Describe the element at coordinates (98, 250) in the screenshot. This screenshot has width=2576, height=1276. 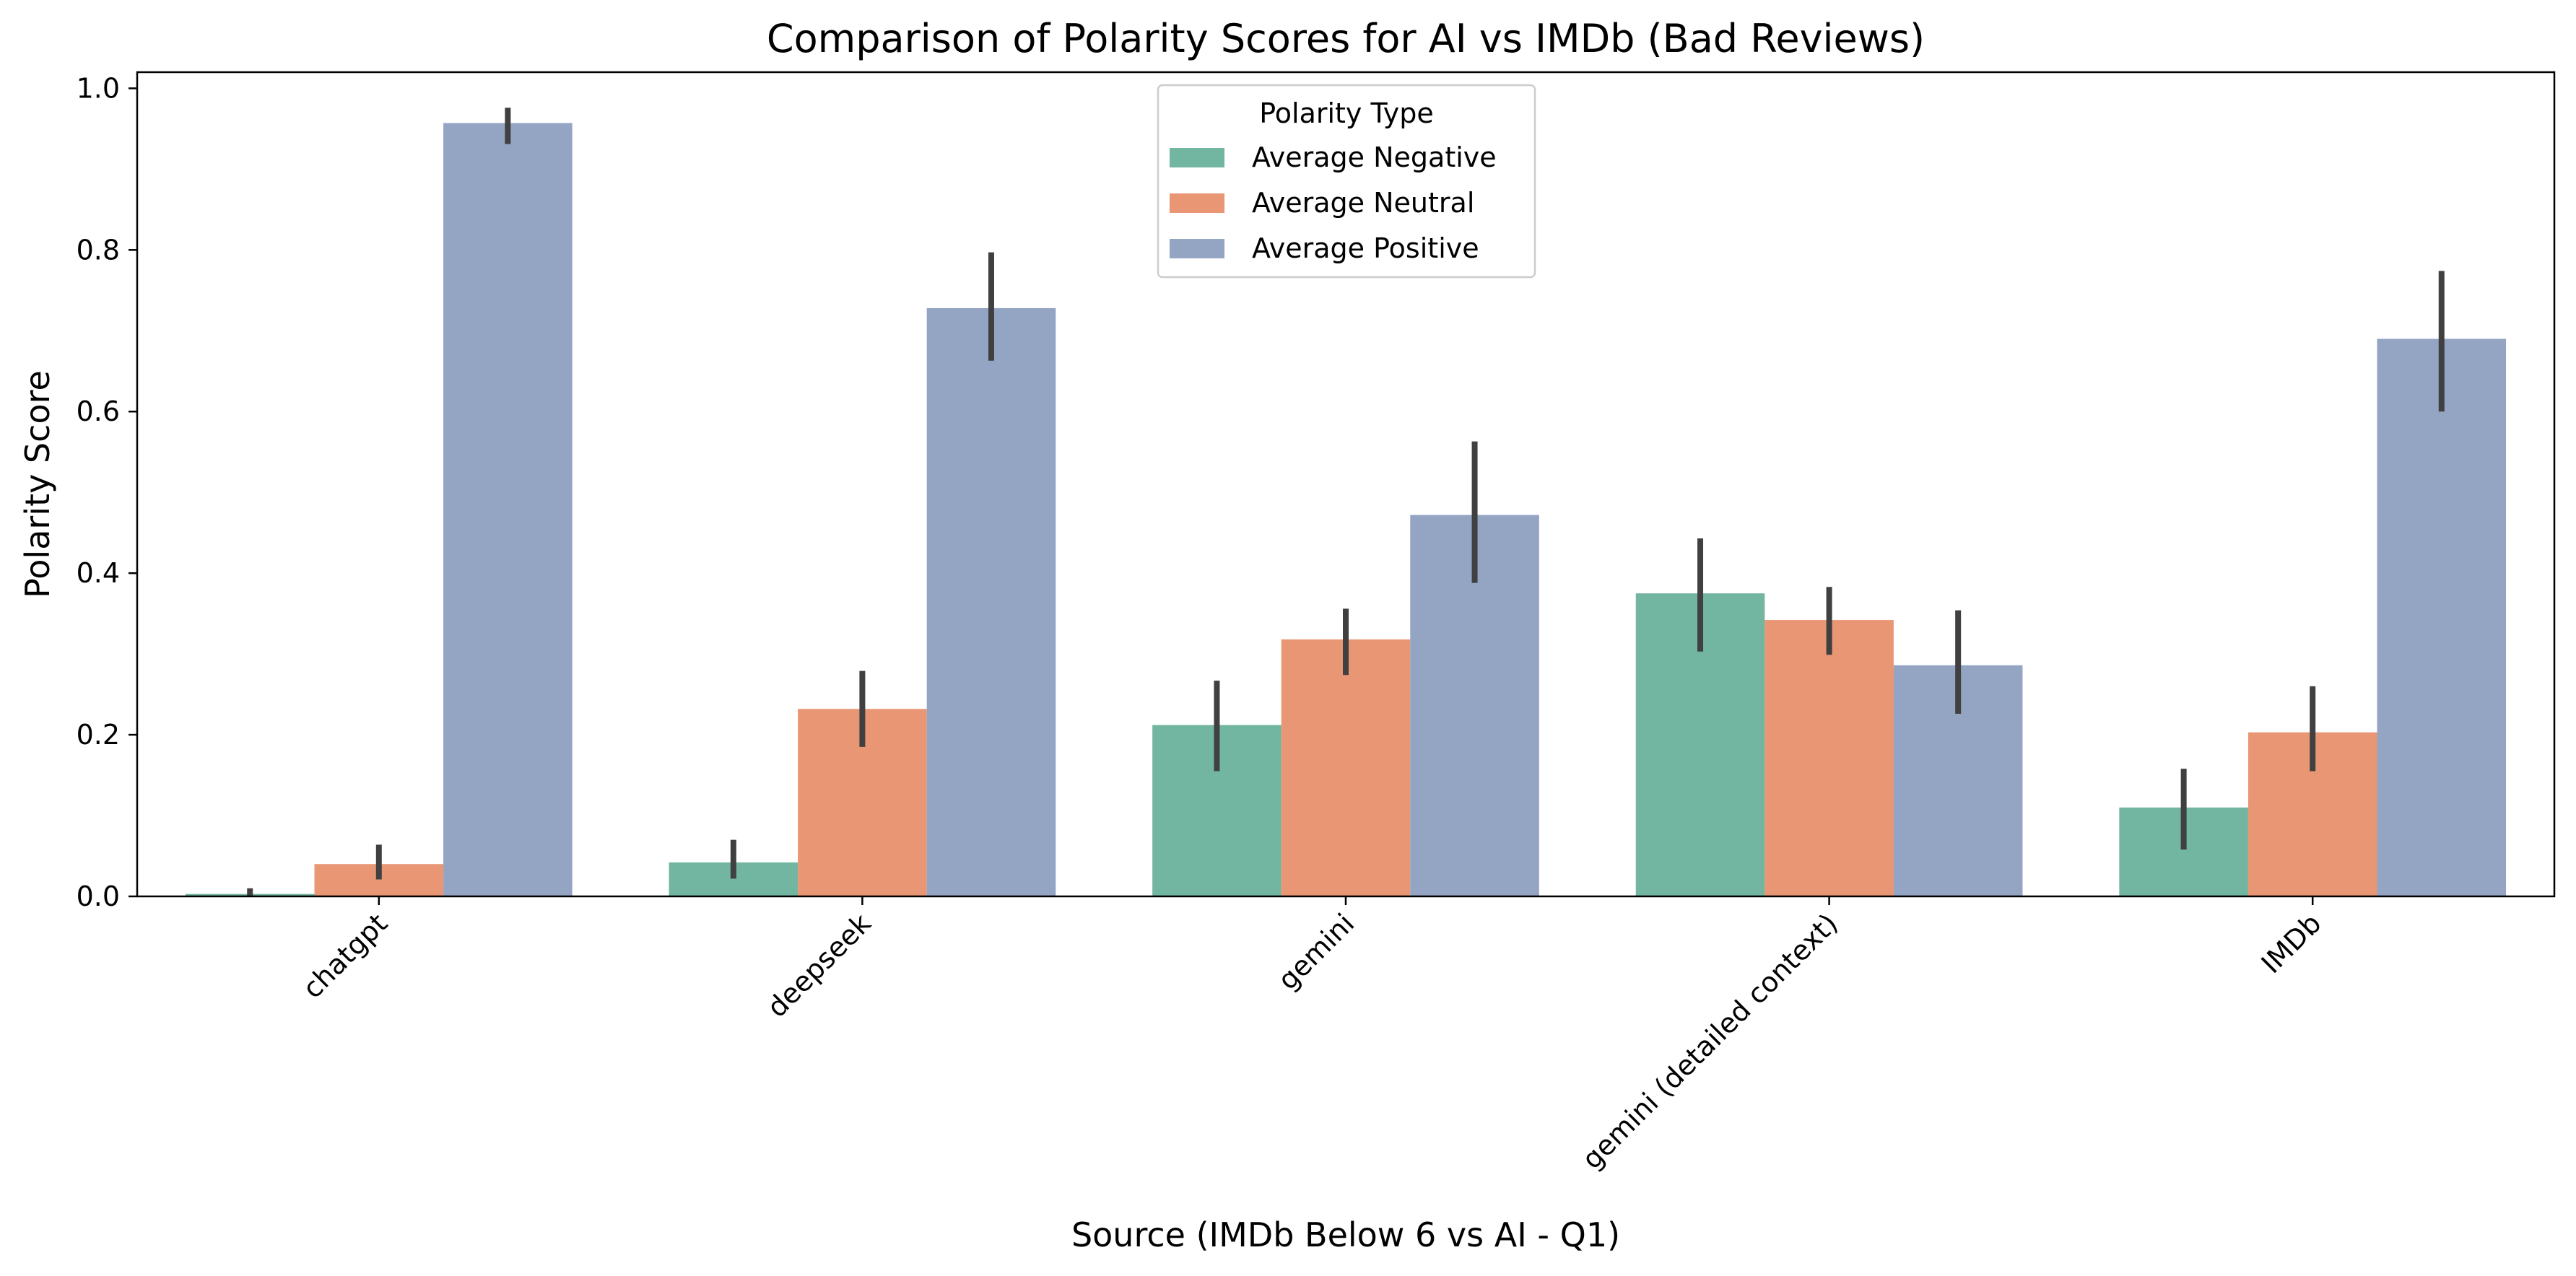
I see `y-tick-label: 0.8` at that location.